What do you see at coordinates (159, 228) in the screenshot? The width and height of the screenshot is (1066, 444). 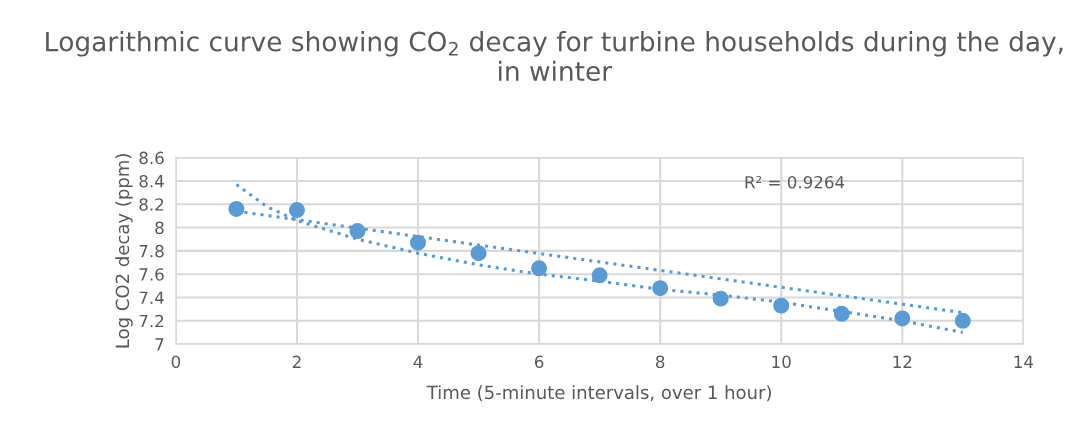 I see `y-tick-label: 8` at bounding box center [159, 228].